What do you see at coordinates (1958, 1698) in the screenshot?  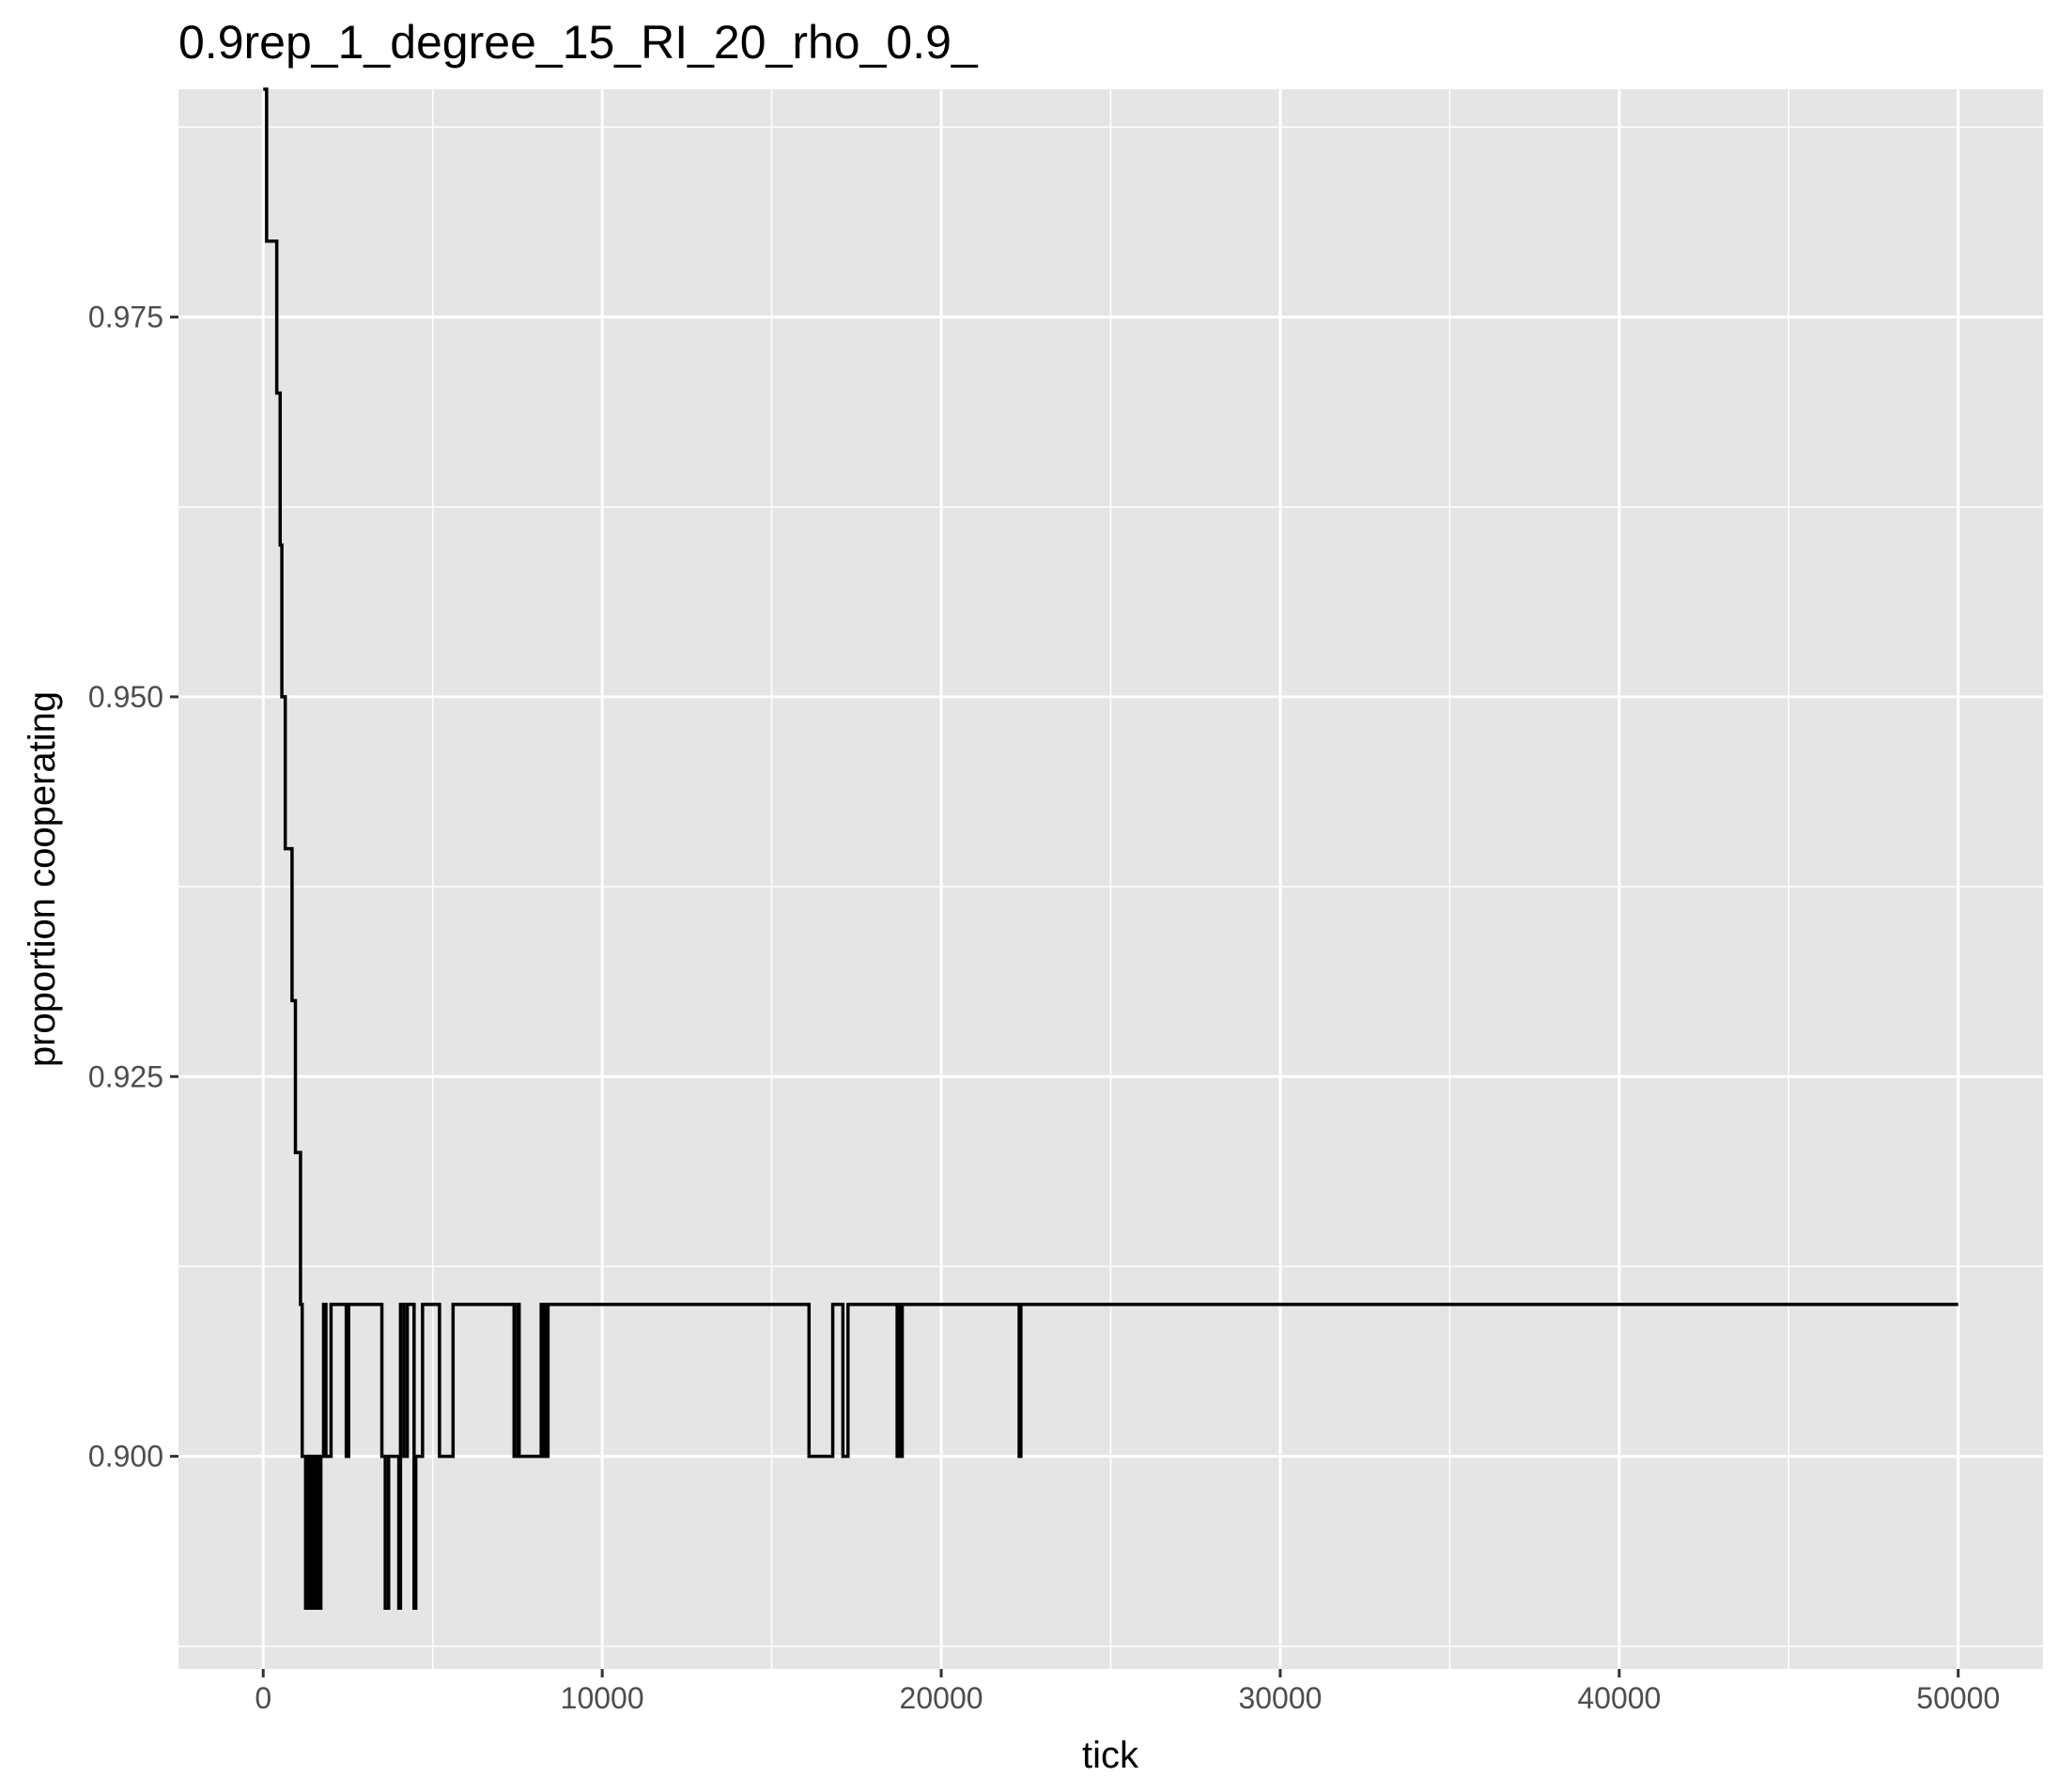 I see `x-tick-label: 50000` at bounding box center [1958, 1698].